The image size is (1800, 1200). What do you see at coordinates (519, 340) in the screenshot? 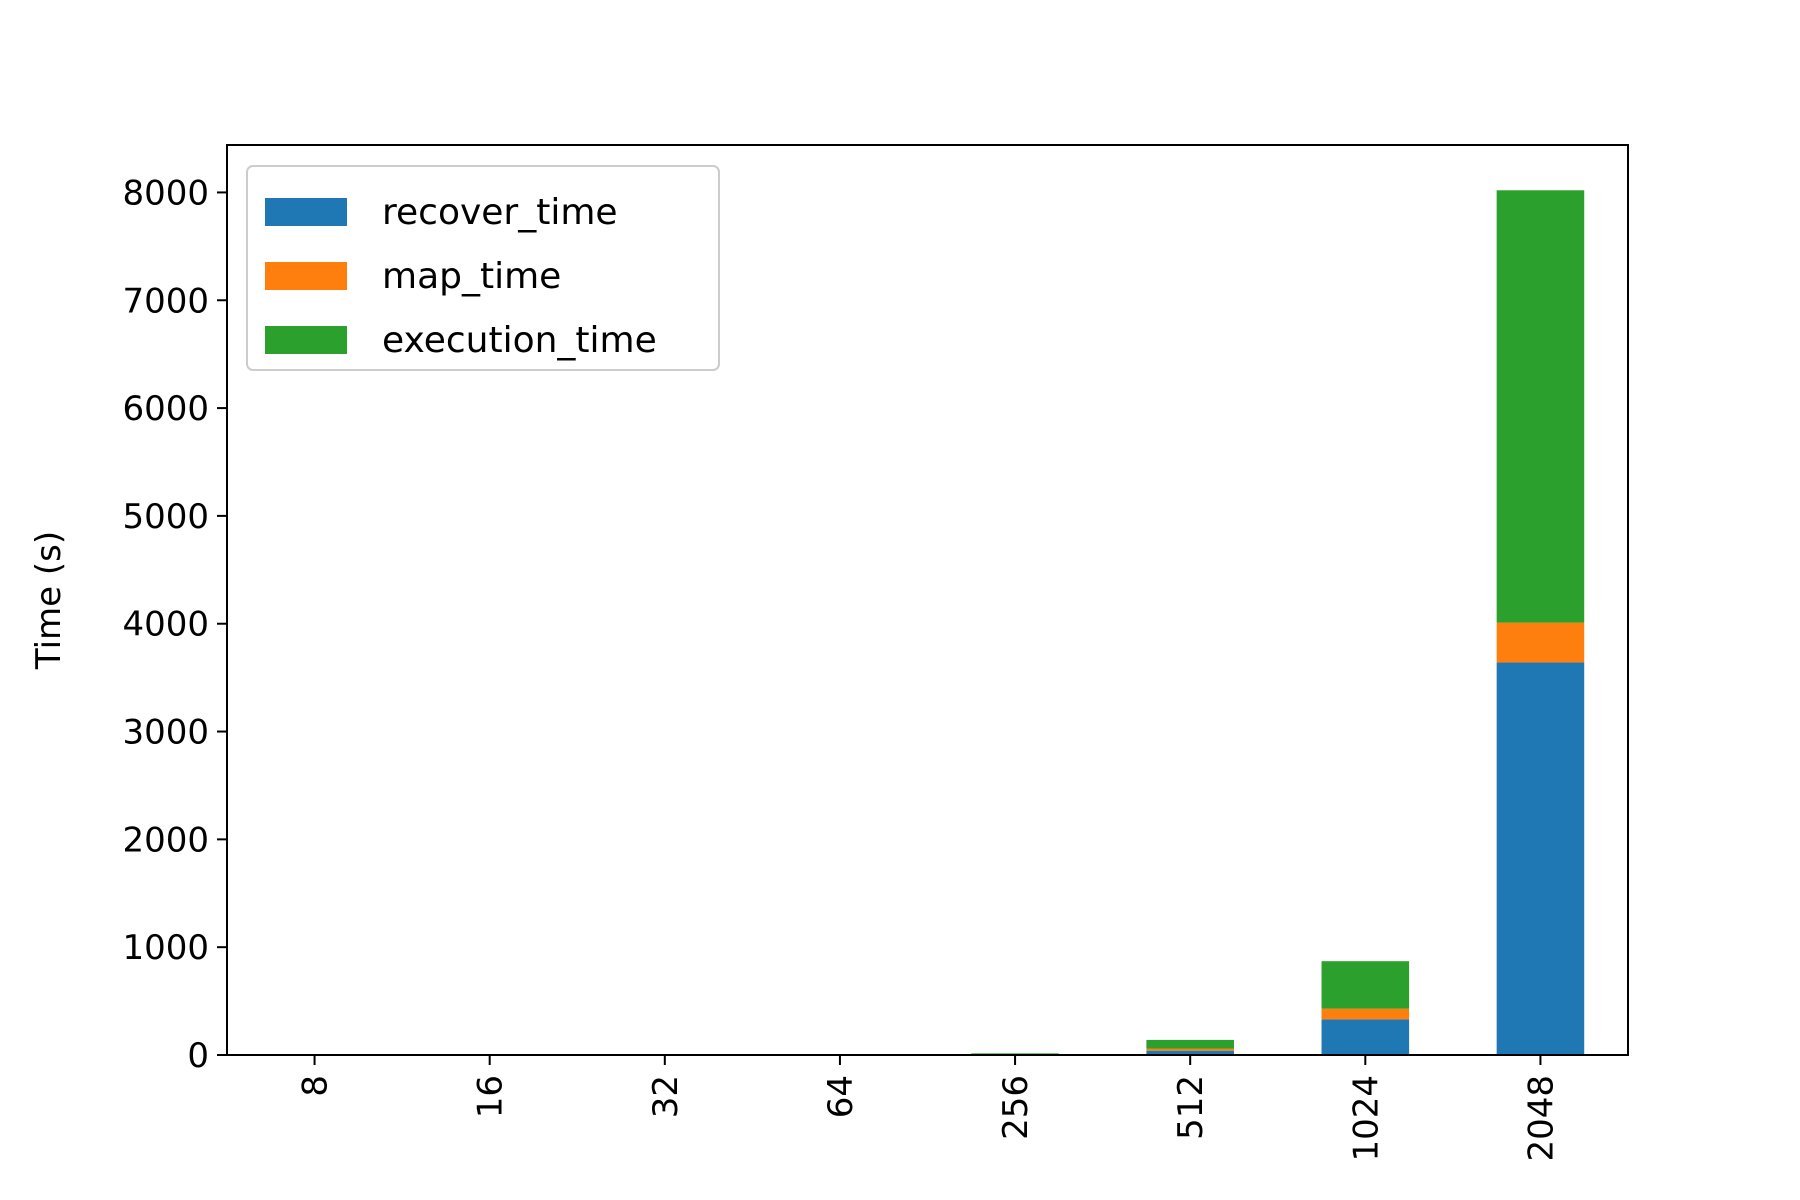
I see `legend-label-execution-time: execution_time` at bounding box center [519, 340].